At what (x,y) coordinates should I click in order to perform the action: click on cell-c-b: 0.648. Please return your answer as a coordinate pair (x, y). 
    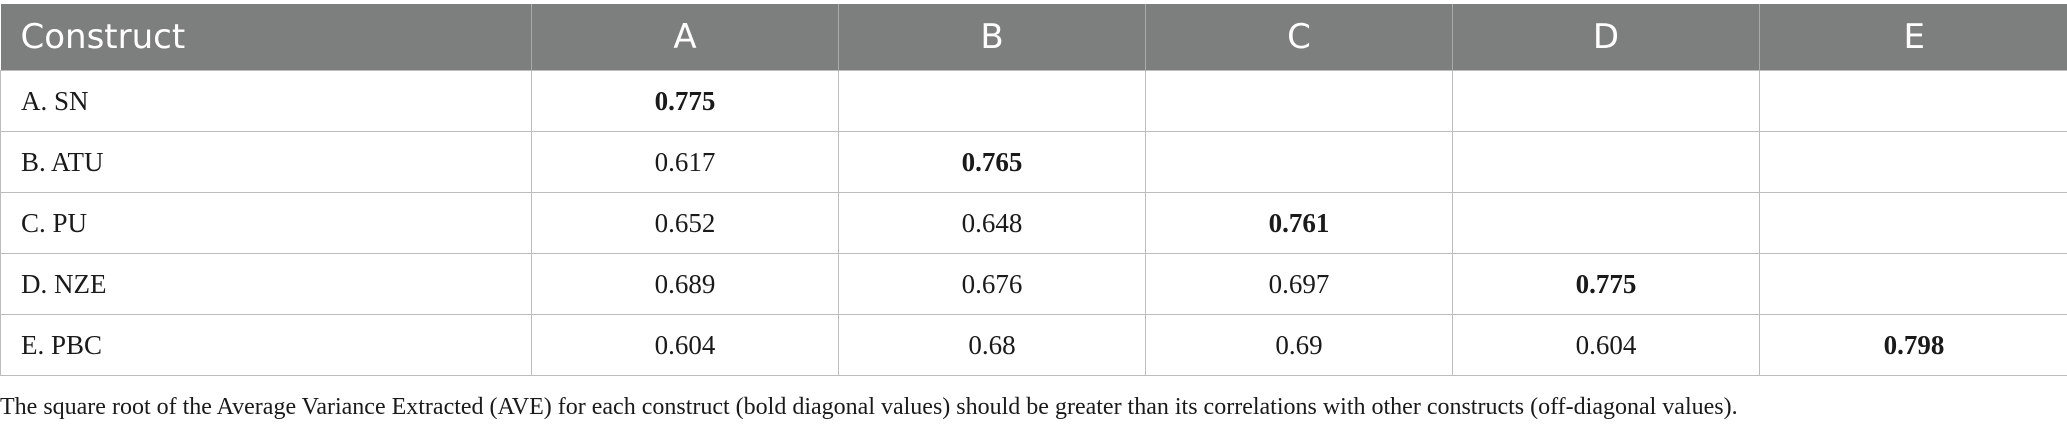
    Looking at the image, I should click on (992, 223).